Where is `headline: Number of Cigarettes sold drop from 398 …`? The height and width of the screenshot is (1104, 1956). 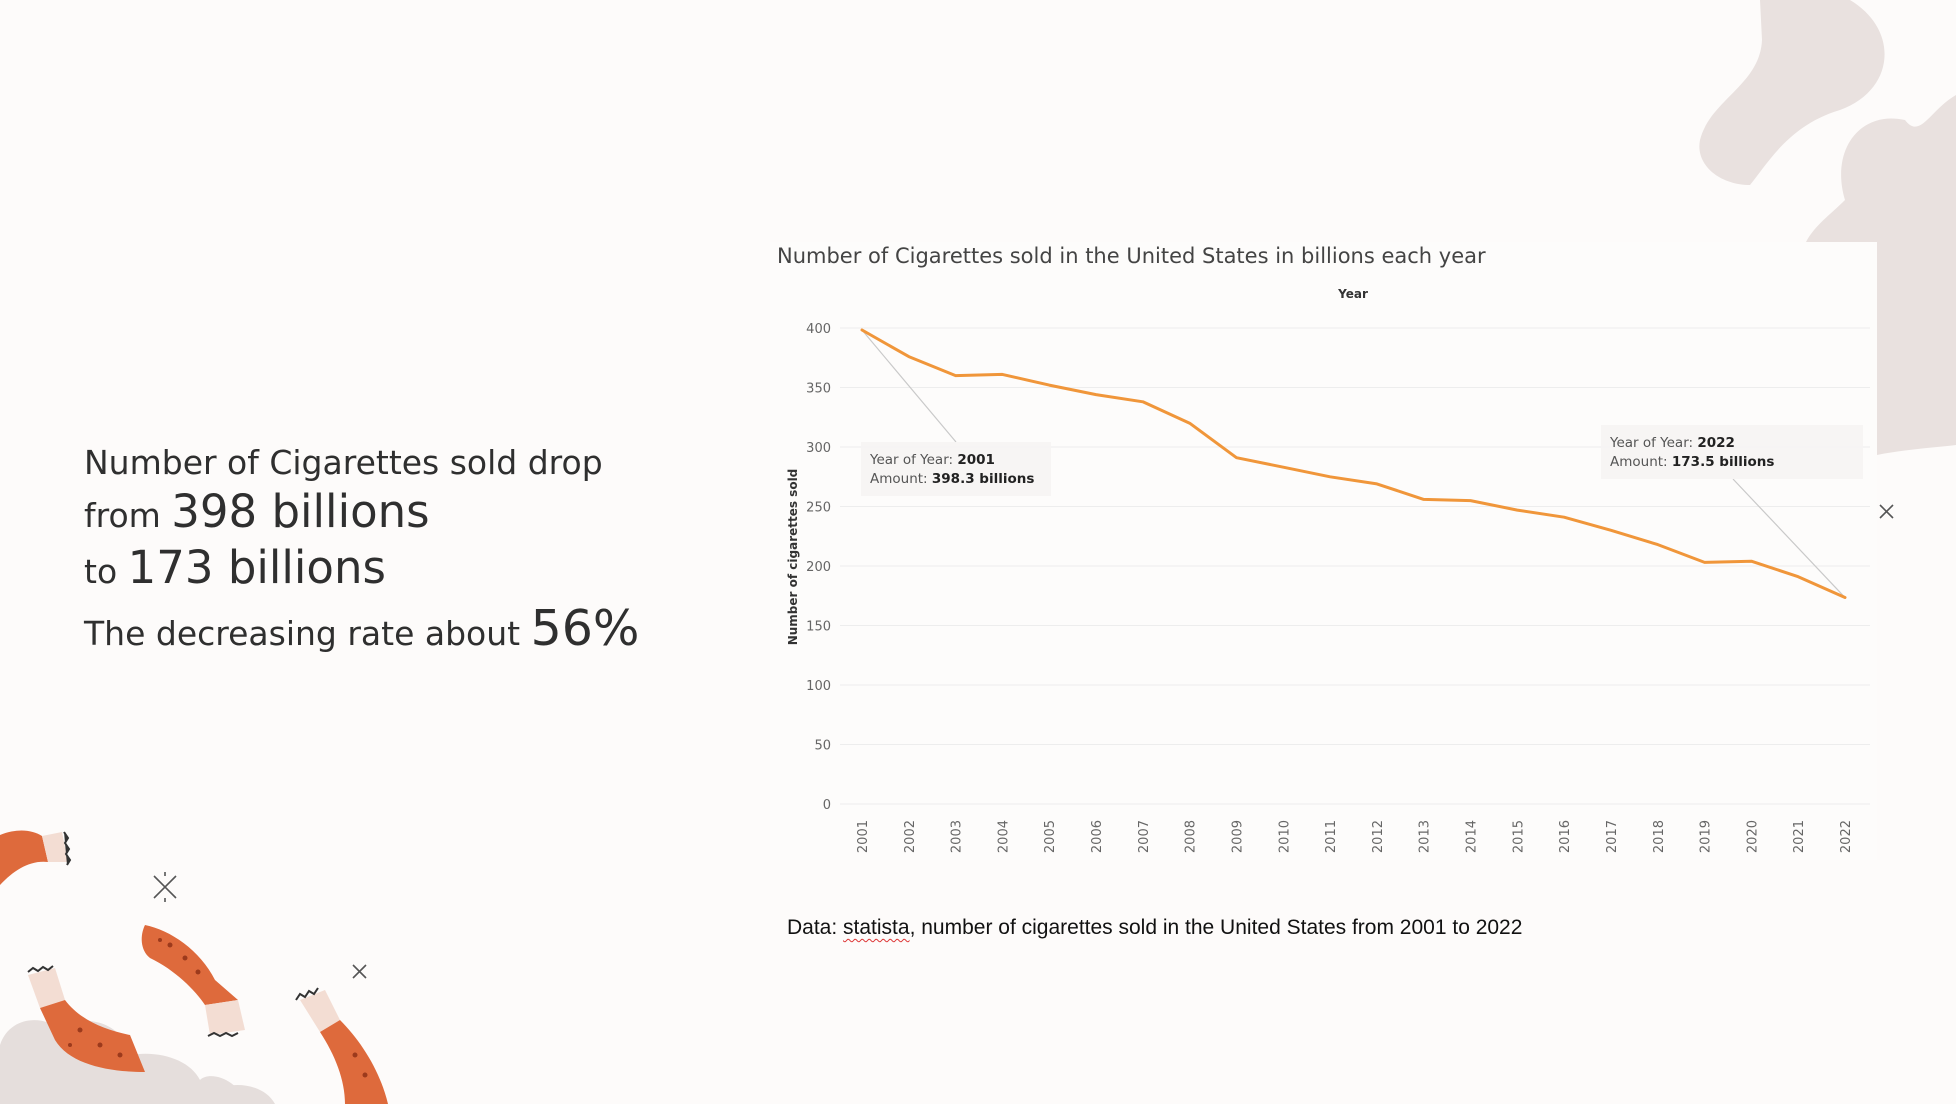 headline: Number of Cigarettes sold drop from 398 … is located at coordinates (394, 552).